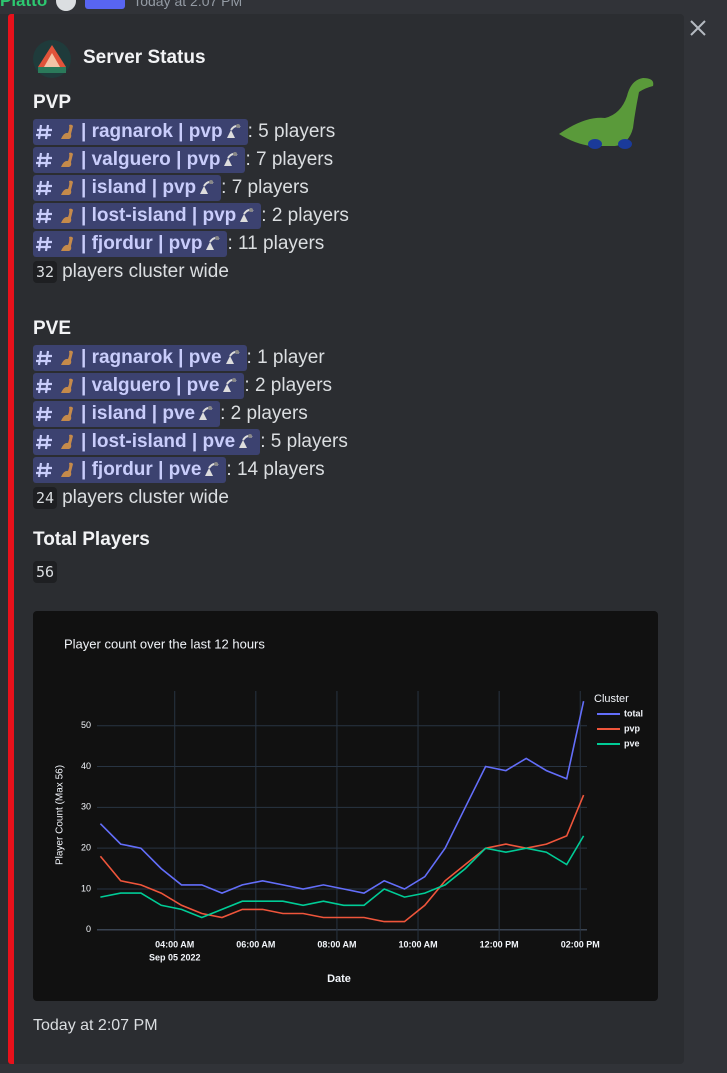 The height and width of the screenshot is (1073, 727). Describe the element at coordinates (632, 728) in the screenshot. I see `legend-label: pvp` at that location.